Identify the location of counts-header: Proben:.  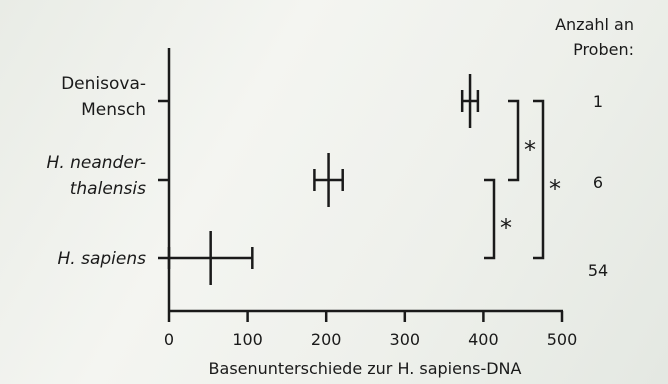
(603, 49).